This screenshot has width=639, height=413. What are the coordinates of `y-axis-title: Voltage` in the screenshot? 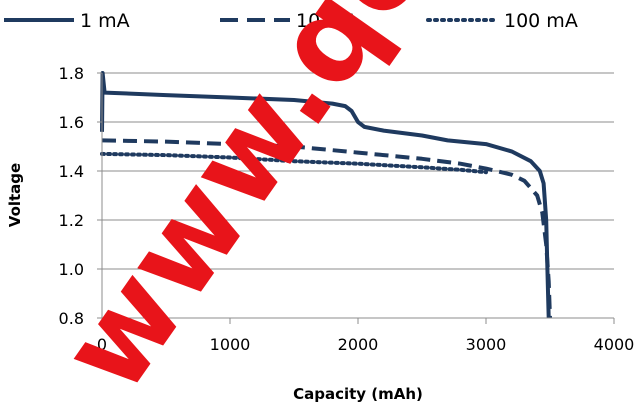 It's located at (15, 195).